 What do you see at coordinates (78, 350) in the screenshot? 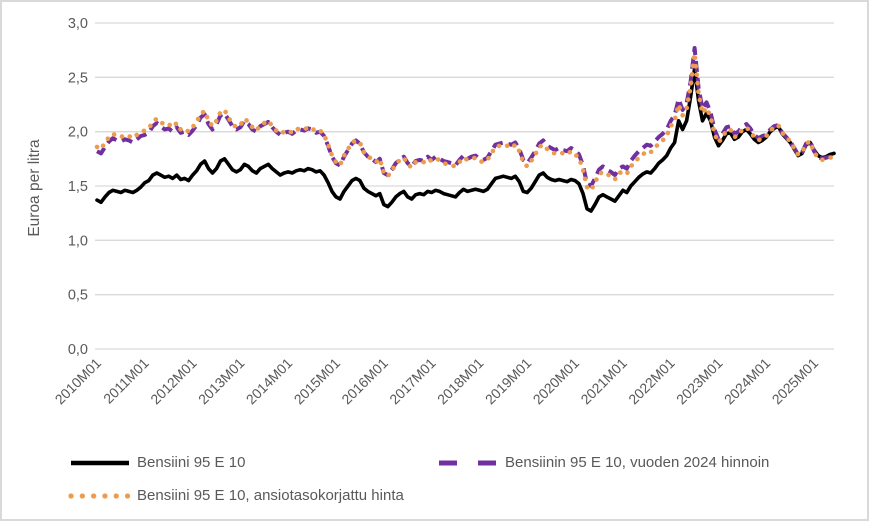
I see `y-tick-label: 0,0` at bounding box center [78, 350].